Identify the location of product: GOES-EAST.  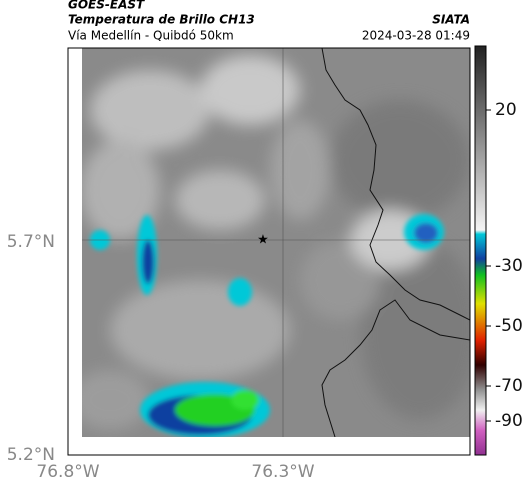
(106, 6).